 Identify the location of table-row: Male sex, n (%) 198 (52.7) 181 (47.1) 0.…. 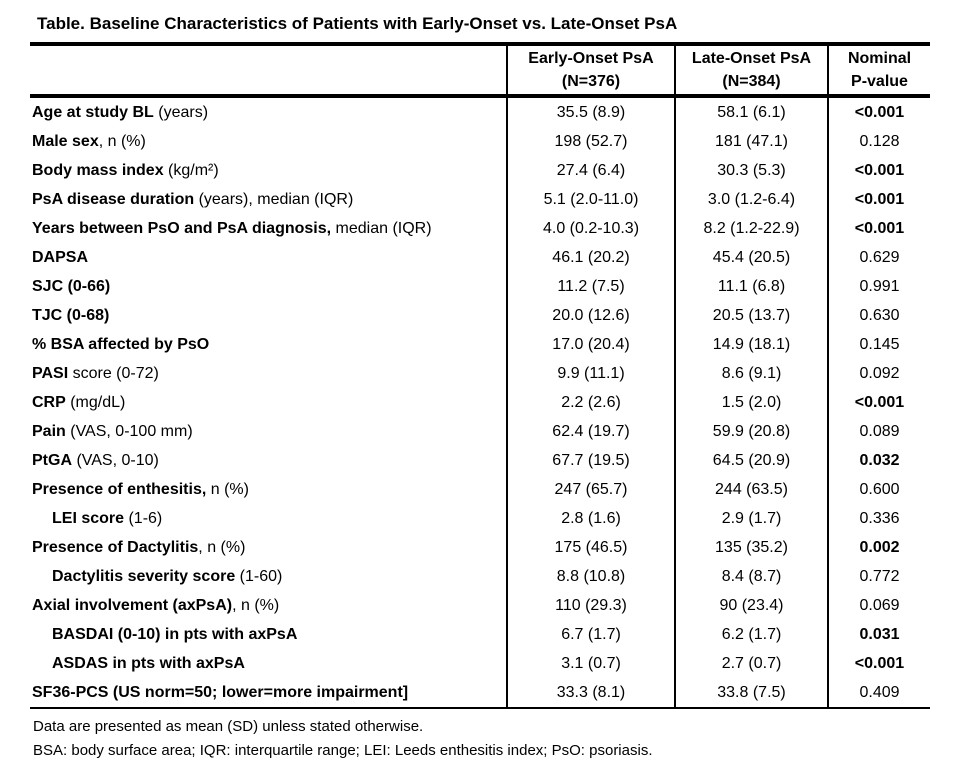
(480, 141).